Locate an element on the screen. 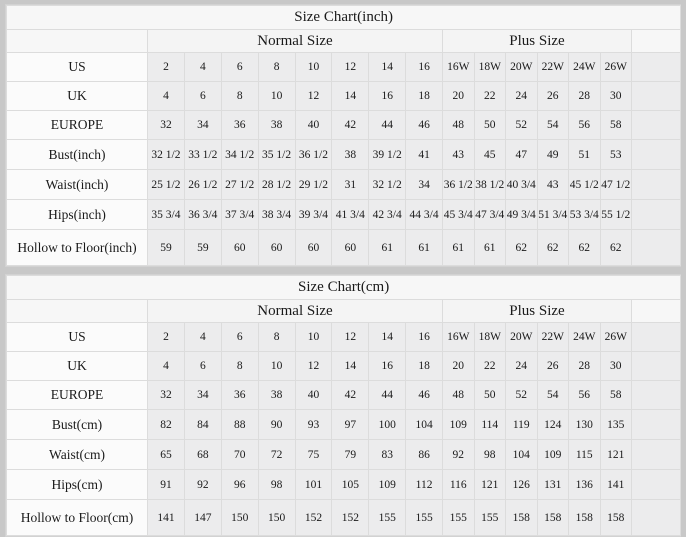 The width and height of the screenshot is (686, 537). table-cell: 60 is located at coordinates (350, 247).